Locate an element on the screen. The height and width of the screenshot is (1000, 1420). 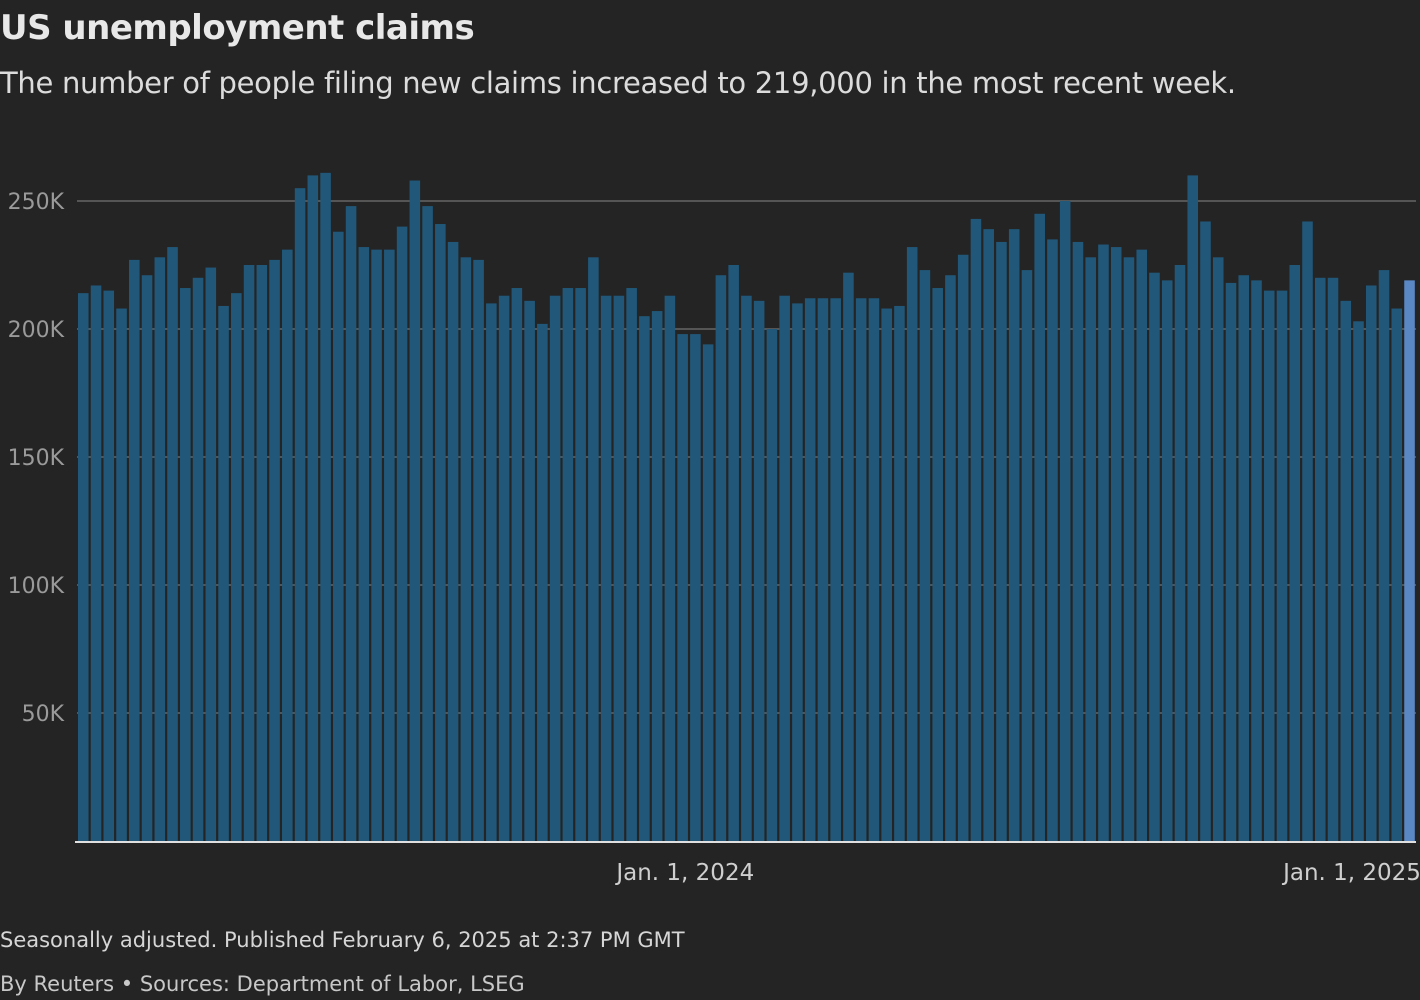
bar-latest-week is located at coordinates (1409, 560).